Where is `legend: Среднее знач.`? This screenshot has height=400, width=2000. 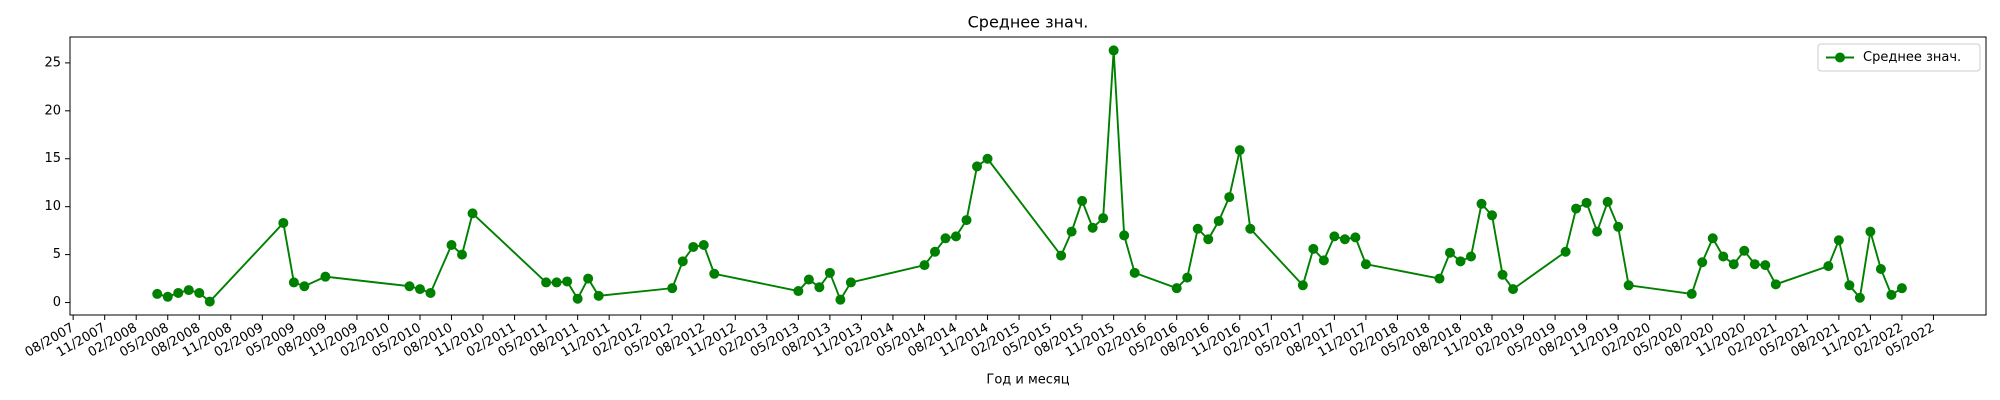 legend: Среднее знач. is located at coordinates (1899, 57).